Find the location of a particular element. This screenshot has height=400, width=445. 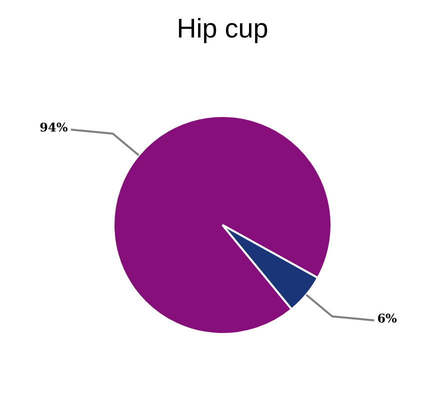

data-label: 6% is located at coordinates (387, 319).